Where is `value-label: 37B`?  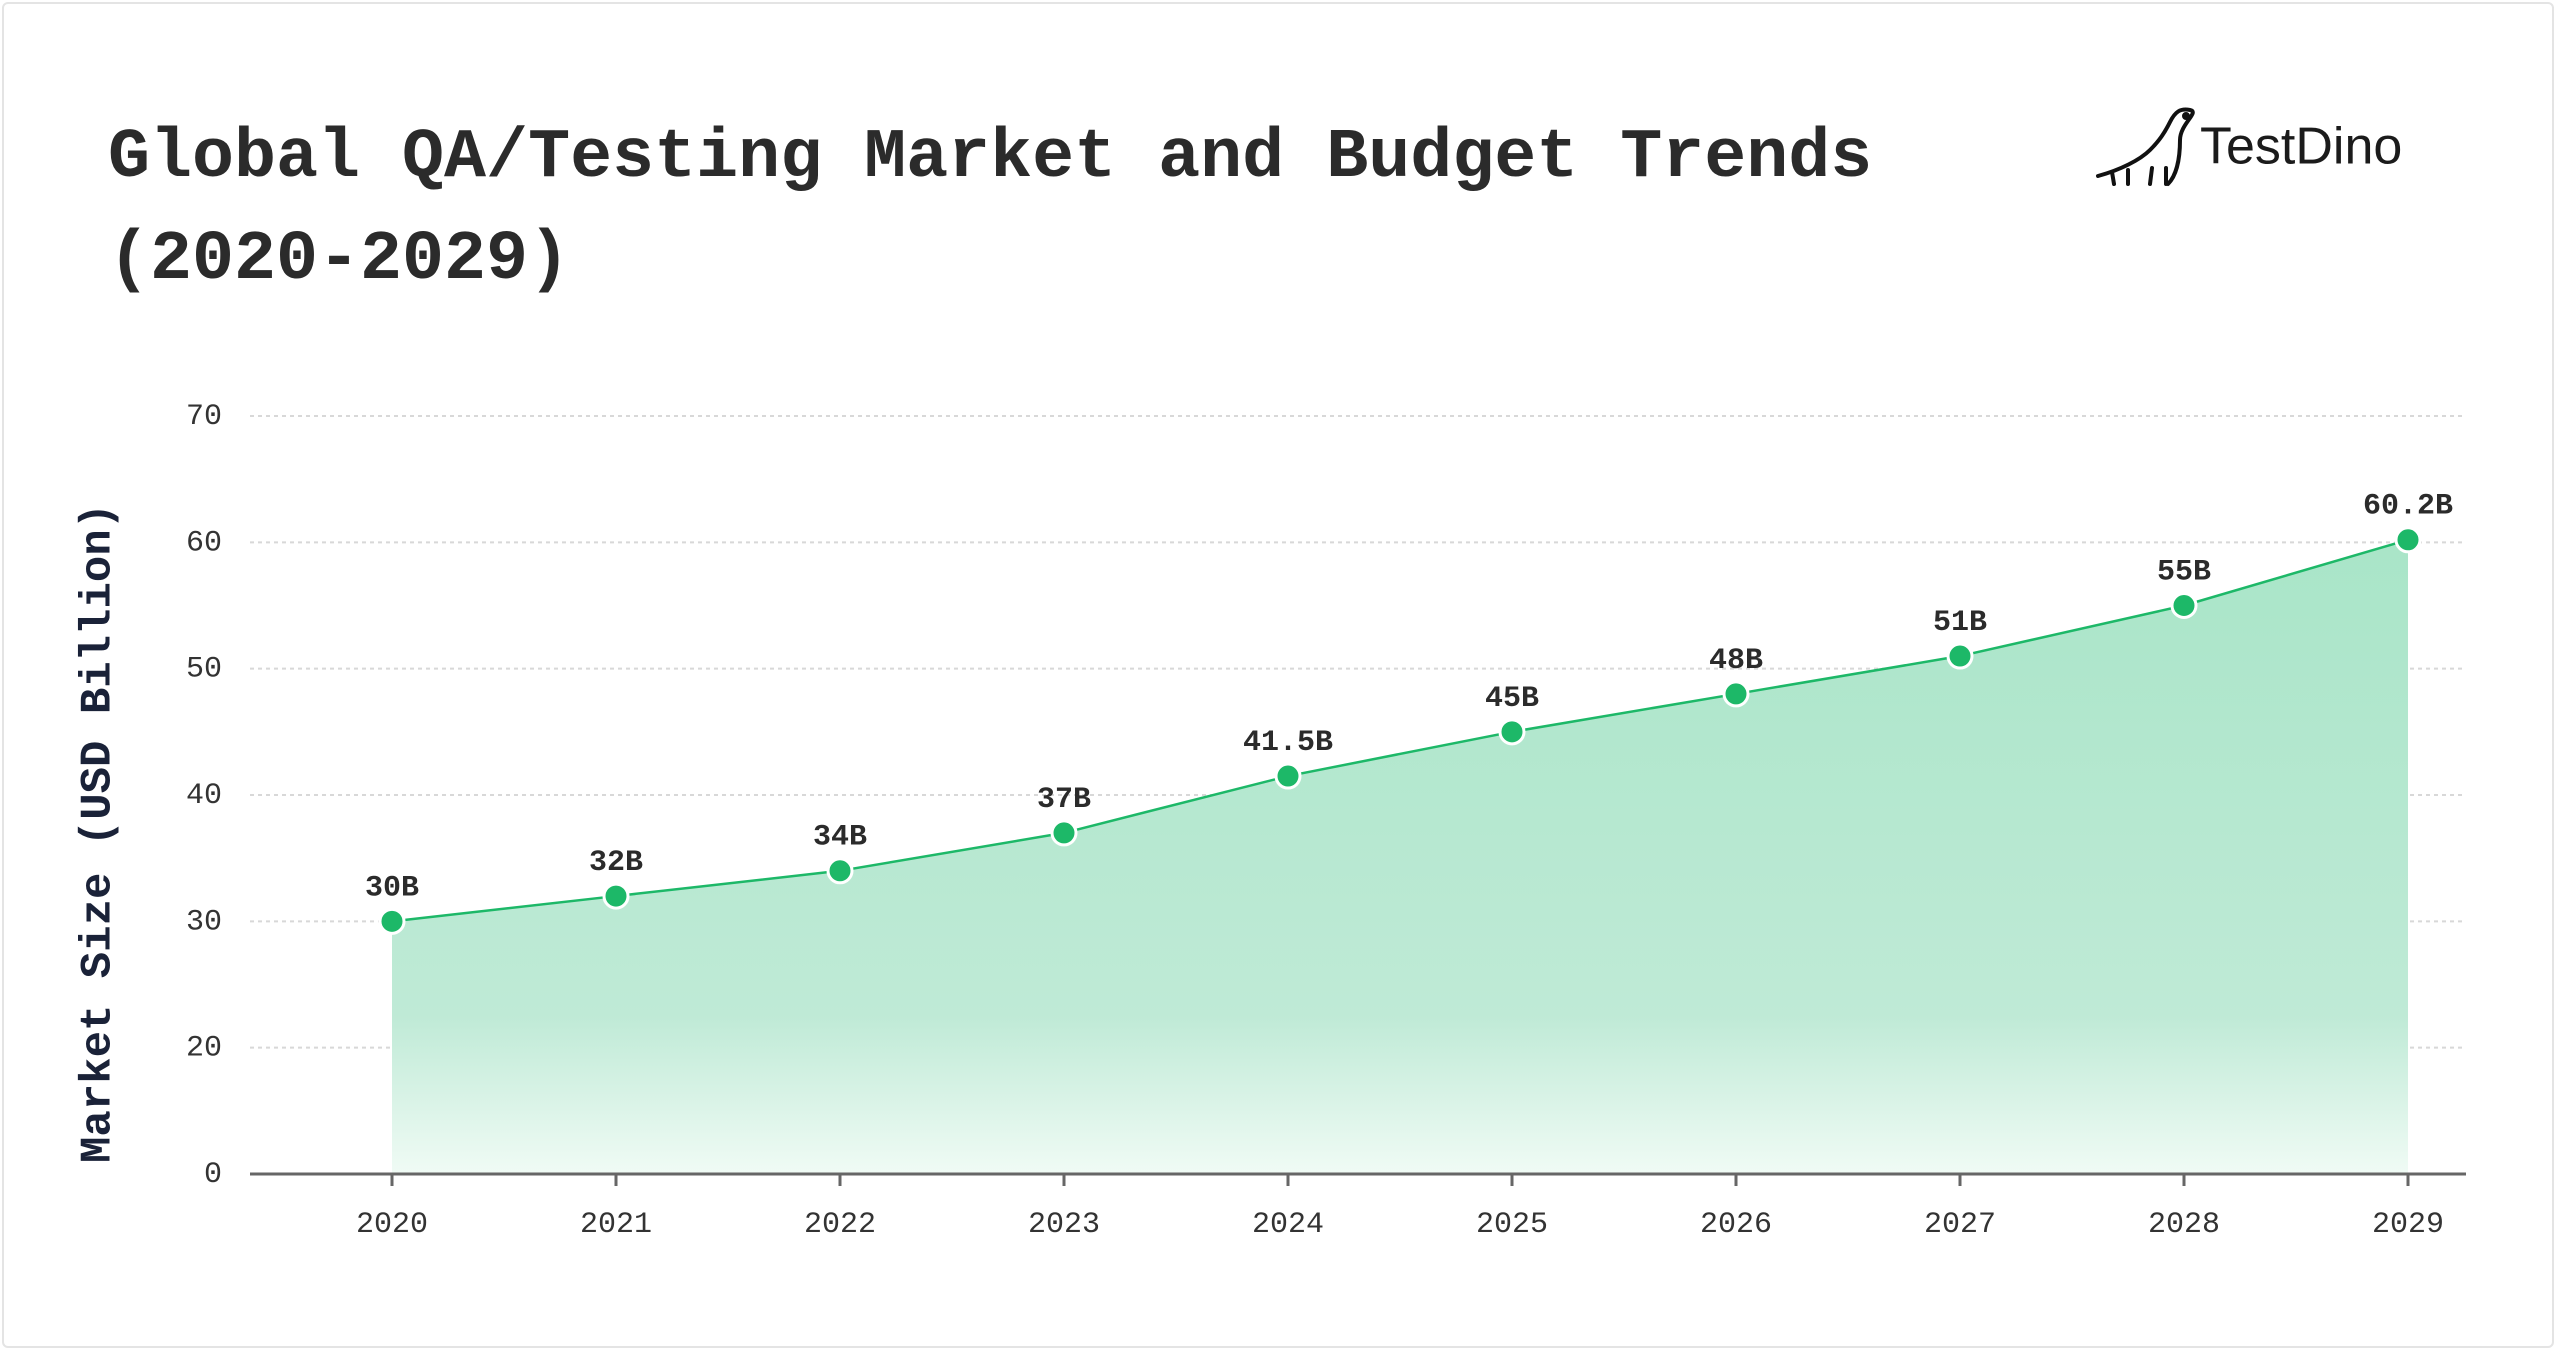
value-label: 37B is located at coordinates (1064, 800).